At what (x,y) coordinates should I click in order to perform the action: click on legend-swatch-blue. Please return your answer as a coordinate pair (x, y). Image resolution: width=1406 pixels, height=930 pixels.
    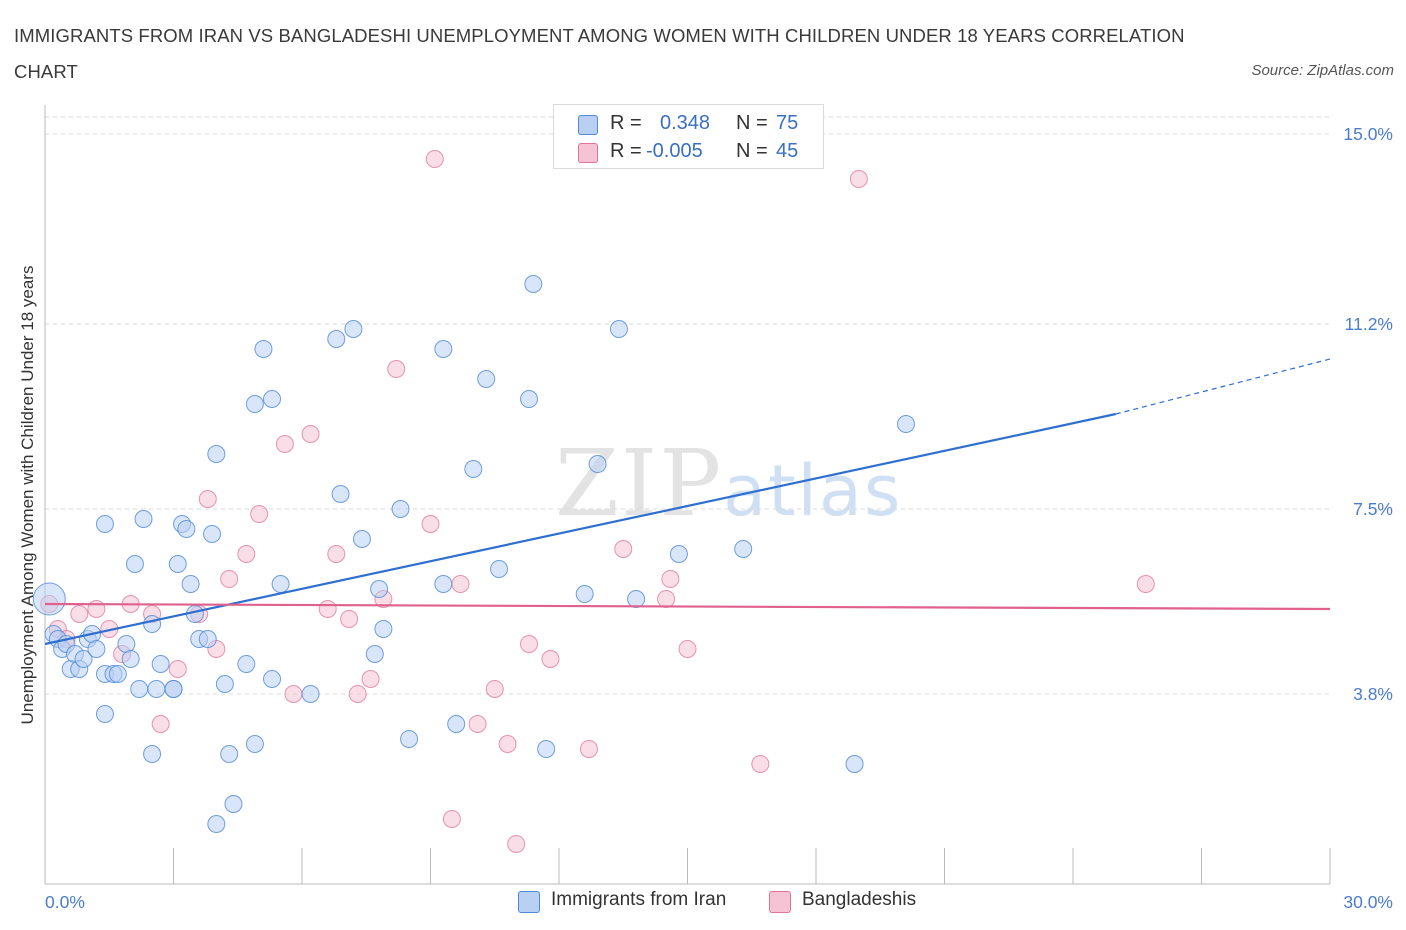
    Looking at the image, I should click on (588, 125).